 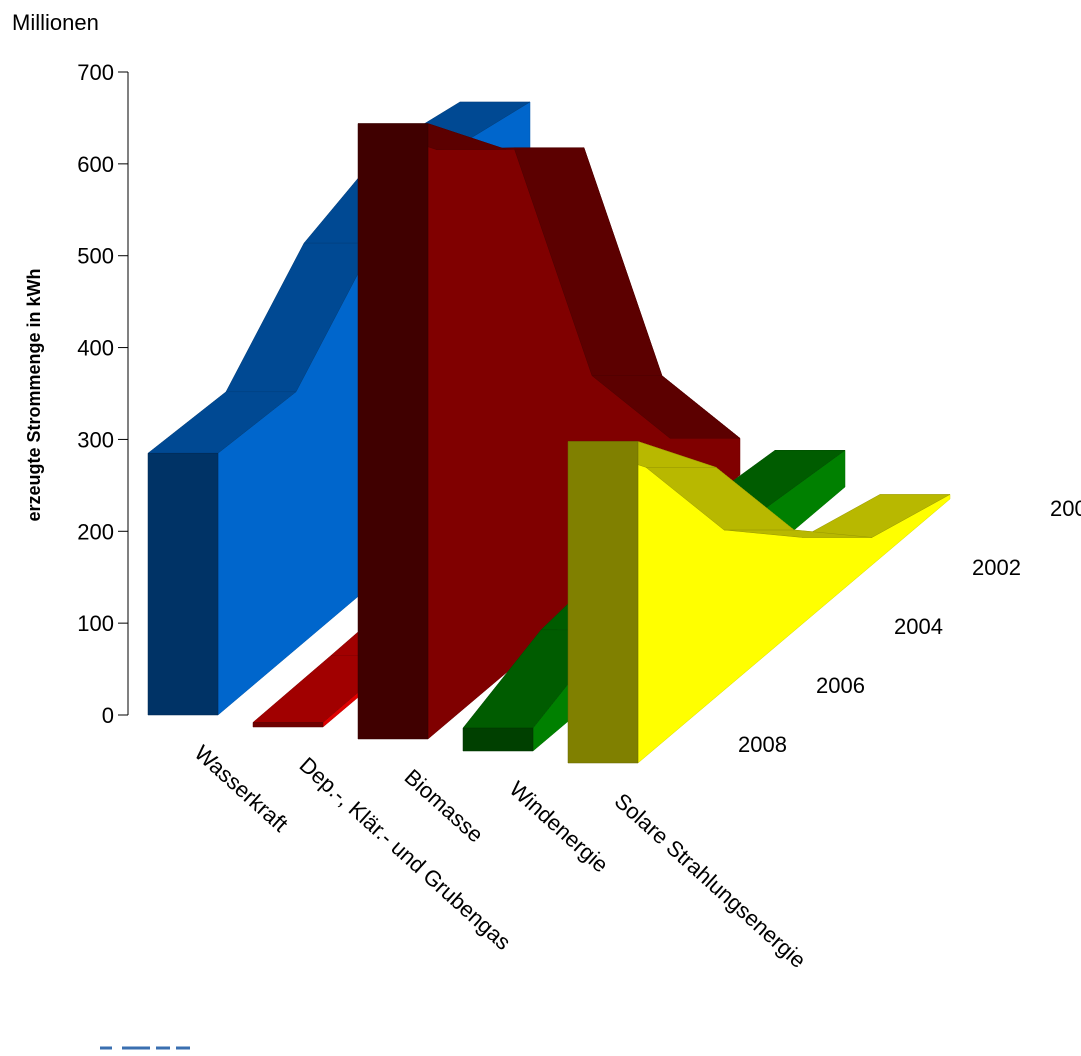 What do you see at coordinates (34, 394) in the screenshot?
I see `y-axis-label: erzeugte Strommenge in kWh` at bounding box center [34, 394].